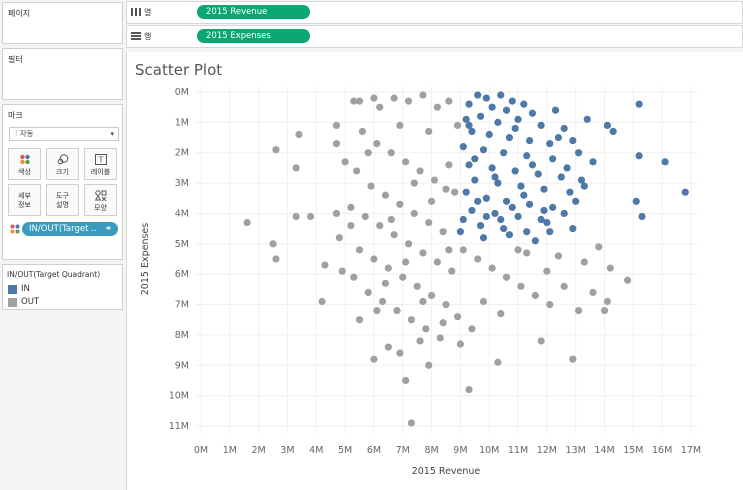  What do you see at coordinates (15, 230) in the screenshot?
I see `color-field-icon` at bounding box center [15, 230].